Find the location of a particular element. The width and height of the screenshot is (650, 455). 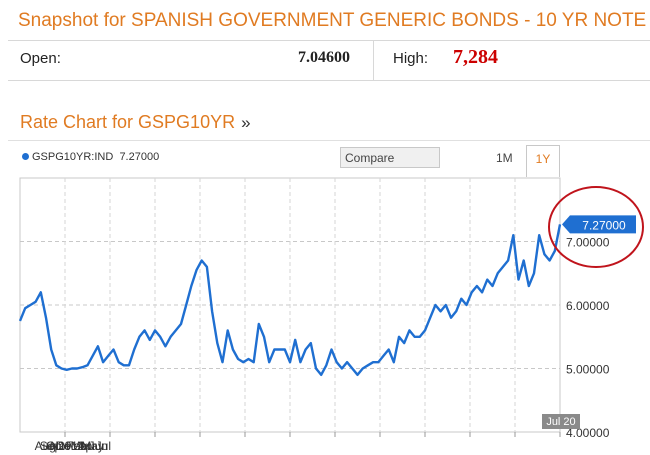

open-value: 7.04600 is located at coordinates (324, 57).